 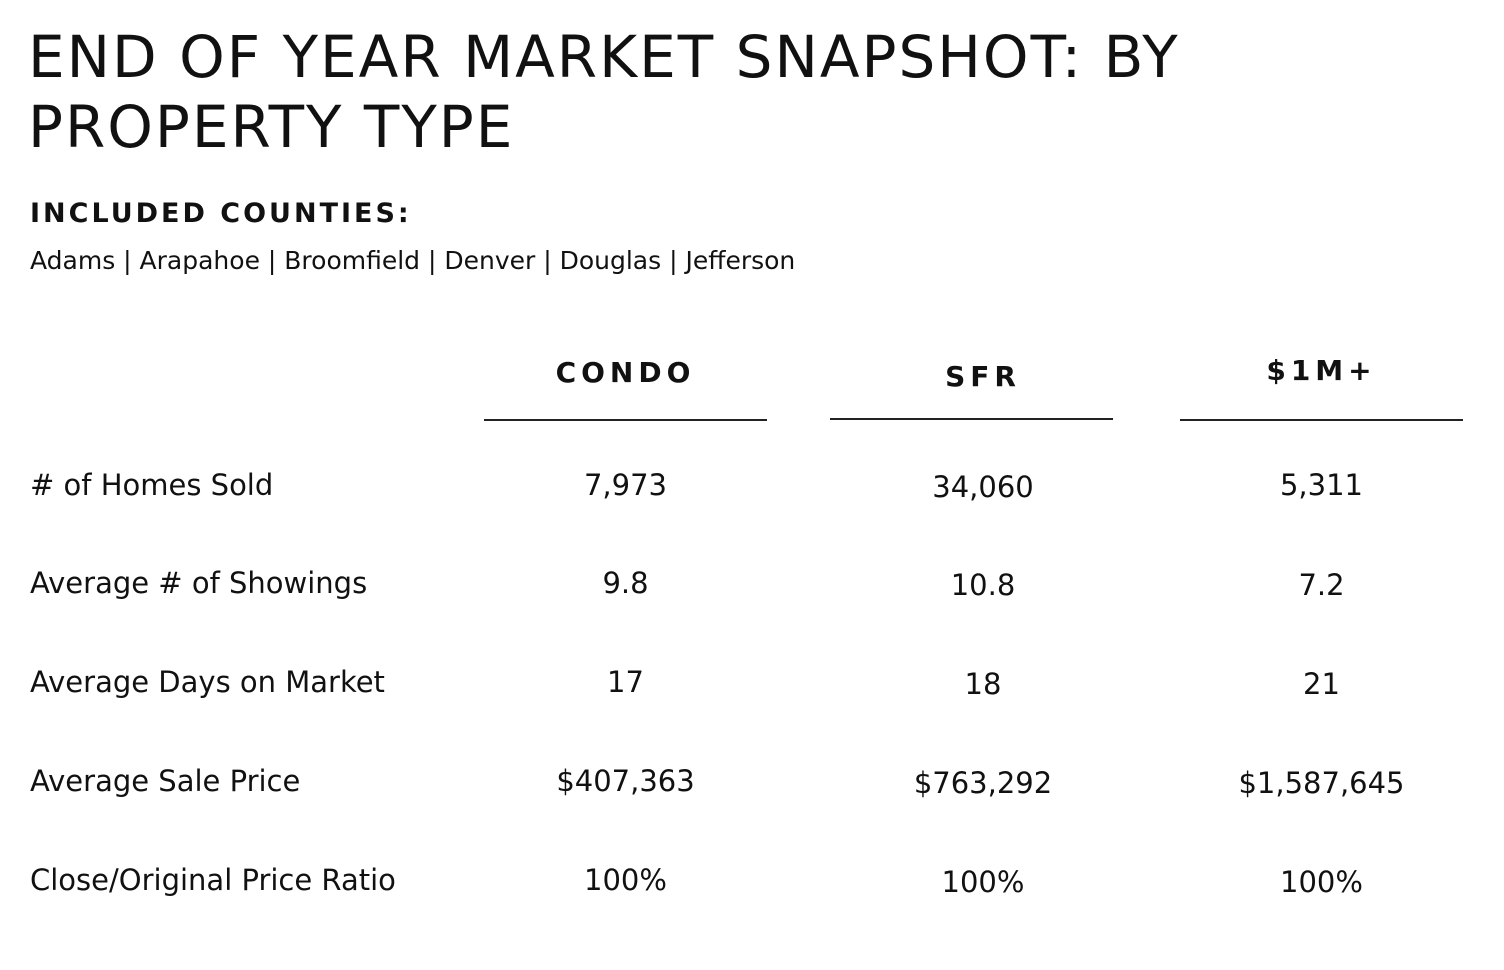 I want to click on cell-condo: 9.8, so click(x=625, y=583).